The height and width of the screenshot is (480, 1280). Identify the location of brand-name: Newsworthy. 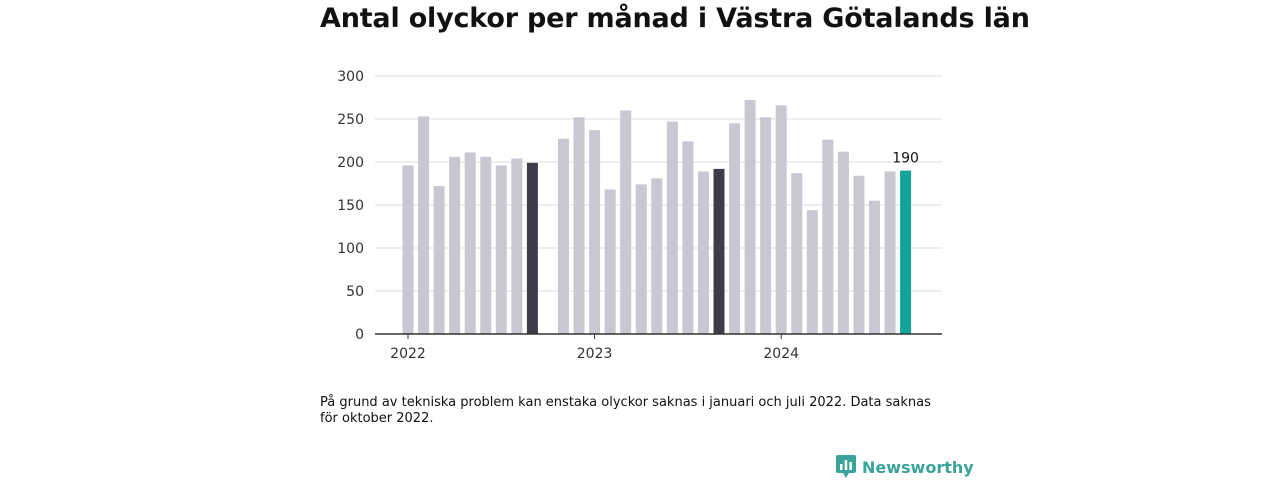
(918, 467).